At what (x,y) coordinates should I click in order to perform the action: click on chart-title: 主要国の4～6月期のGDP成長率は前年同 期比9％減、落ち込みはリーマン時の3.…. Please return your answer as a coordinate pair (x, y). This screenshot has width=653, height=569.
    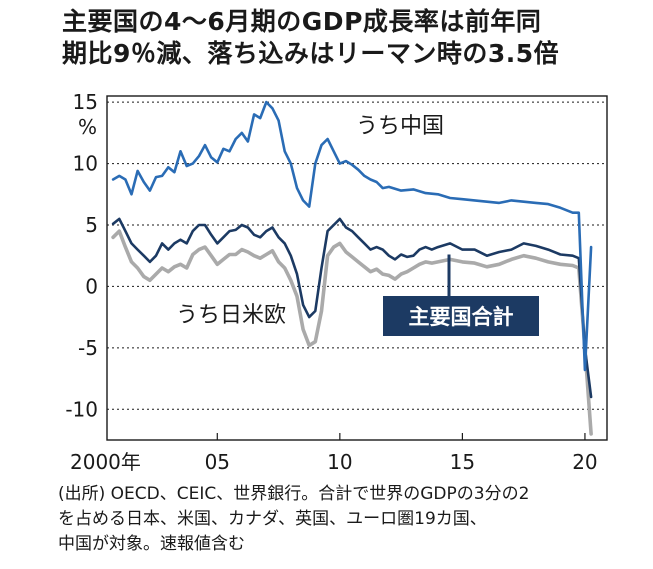
    Looking at the image, I should click on (354, 38).